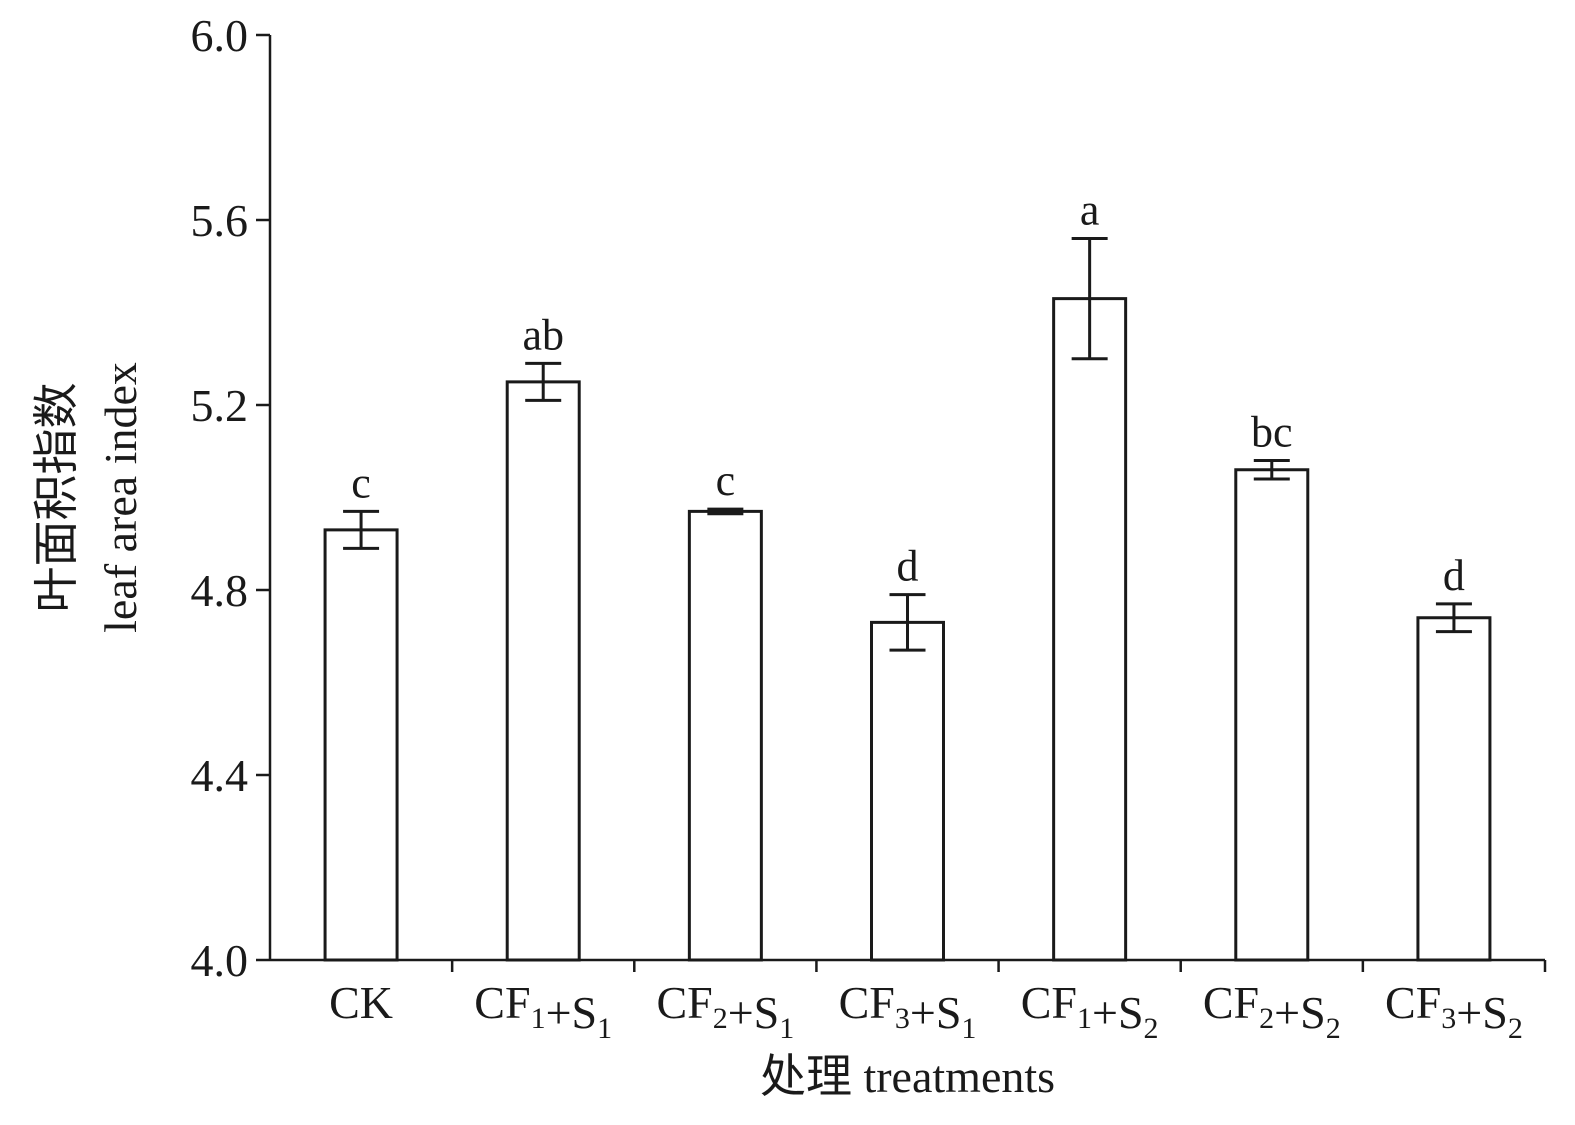 The height and width of the screenshot is (1125, 1575). I want to click on category-label-4: CF1+S2, so click(1090, 1011).